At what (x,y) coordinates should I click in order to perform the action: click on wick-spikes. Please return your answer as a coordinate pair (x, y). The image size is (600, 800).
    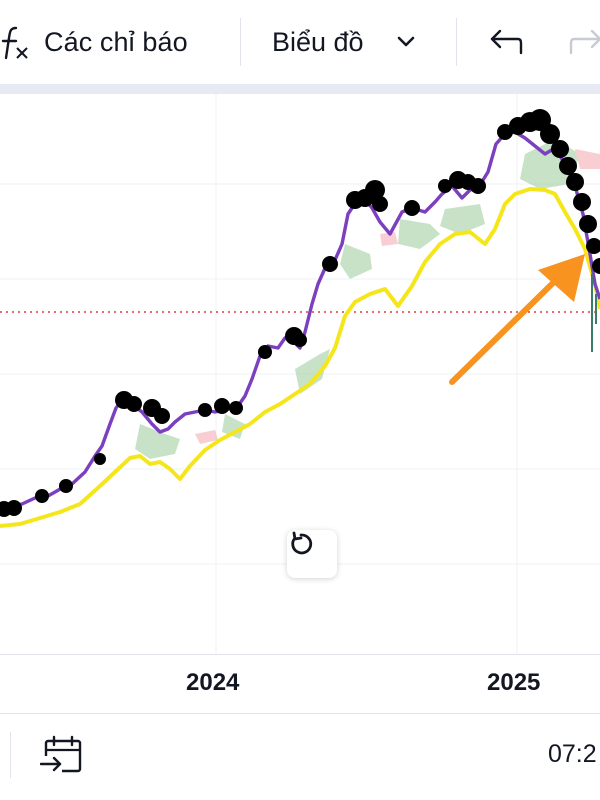
    Looking at the image, I should click on (594, 313).